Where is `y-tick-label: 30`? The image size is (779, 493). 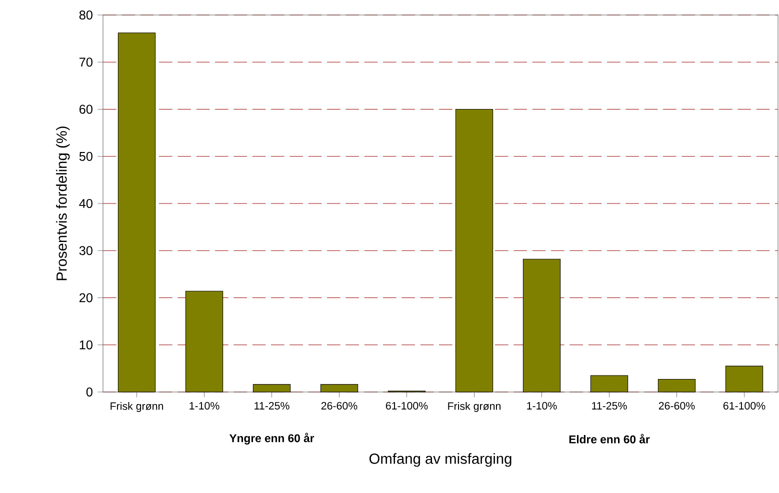
y-tick-label: 30 is located at coordinates (85, 251).